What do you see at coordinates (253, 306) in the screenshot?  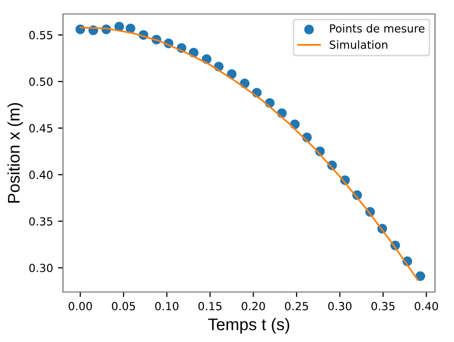 I see `x-tick-label: 0.20` at bounding box center [253, 306].